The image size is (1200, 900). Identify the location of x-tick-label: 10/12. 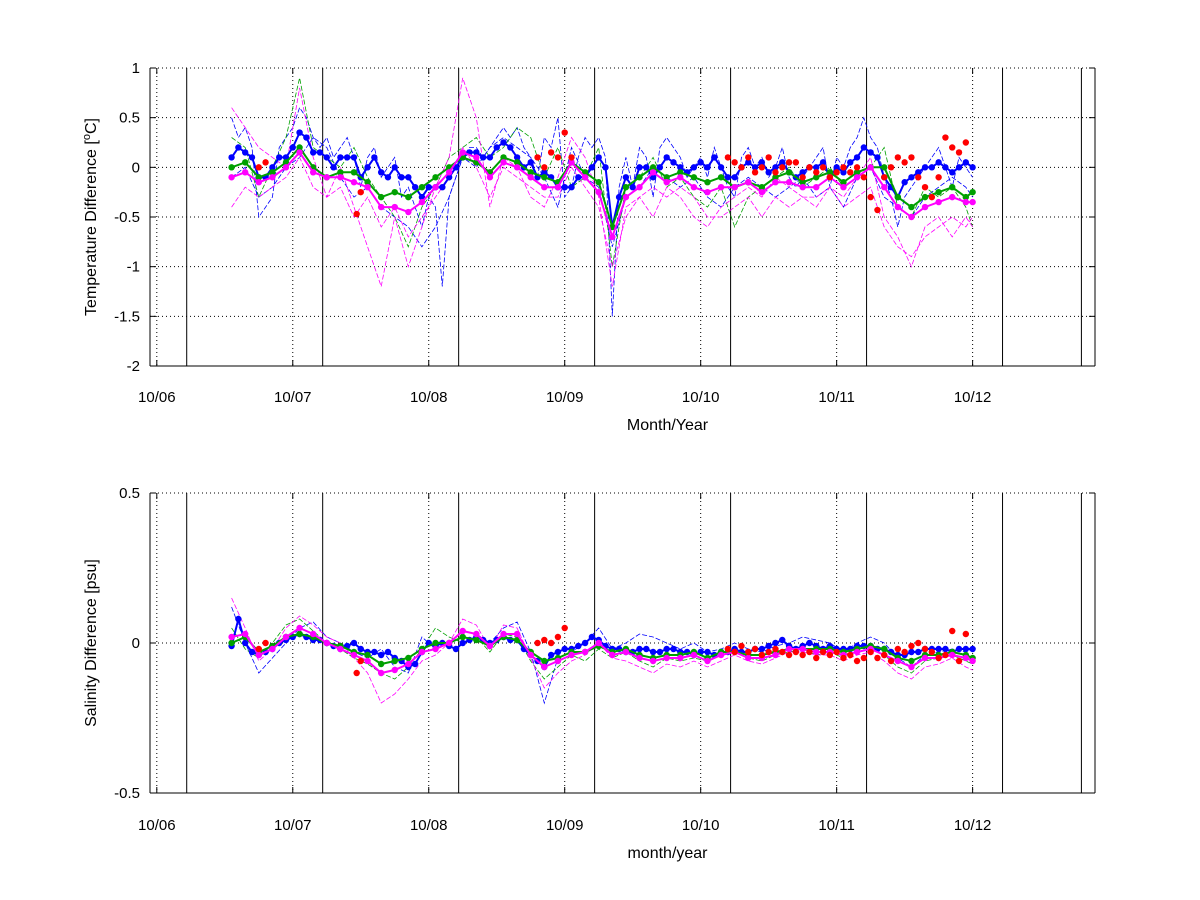
(973, 825).